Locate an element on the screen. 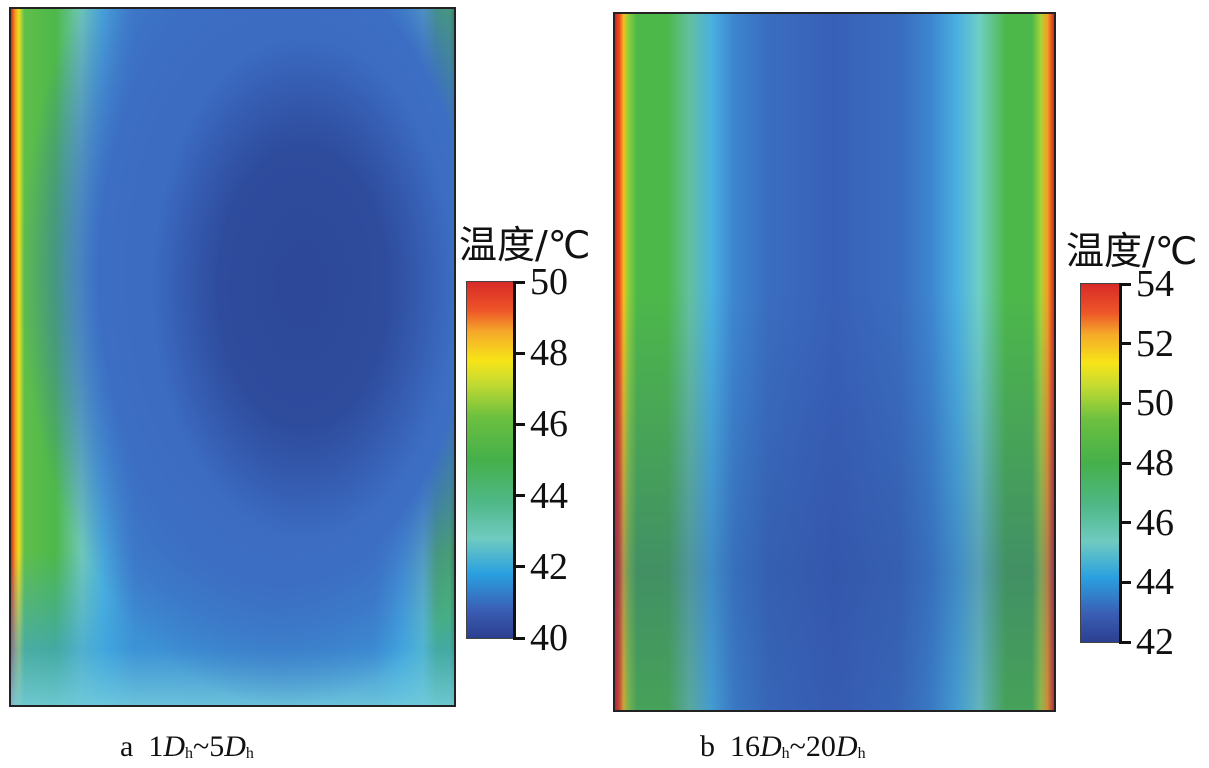 The width and height of the screenshot is (1209, 768). colorbar-a-tick-label: 42 is located at coordinates (549, 566).